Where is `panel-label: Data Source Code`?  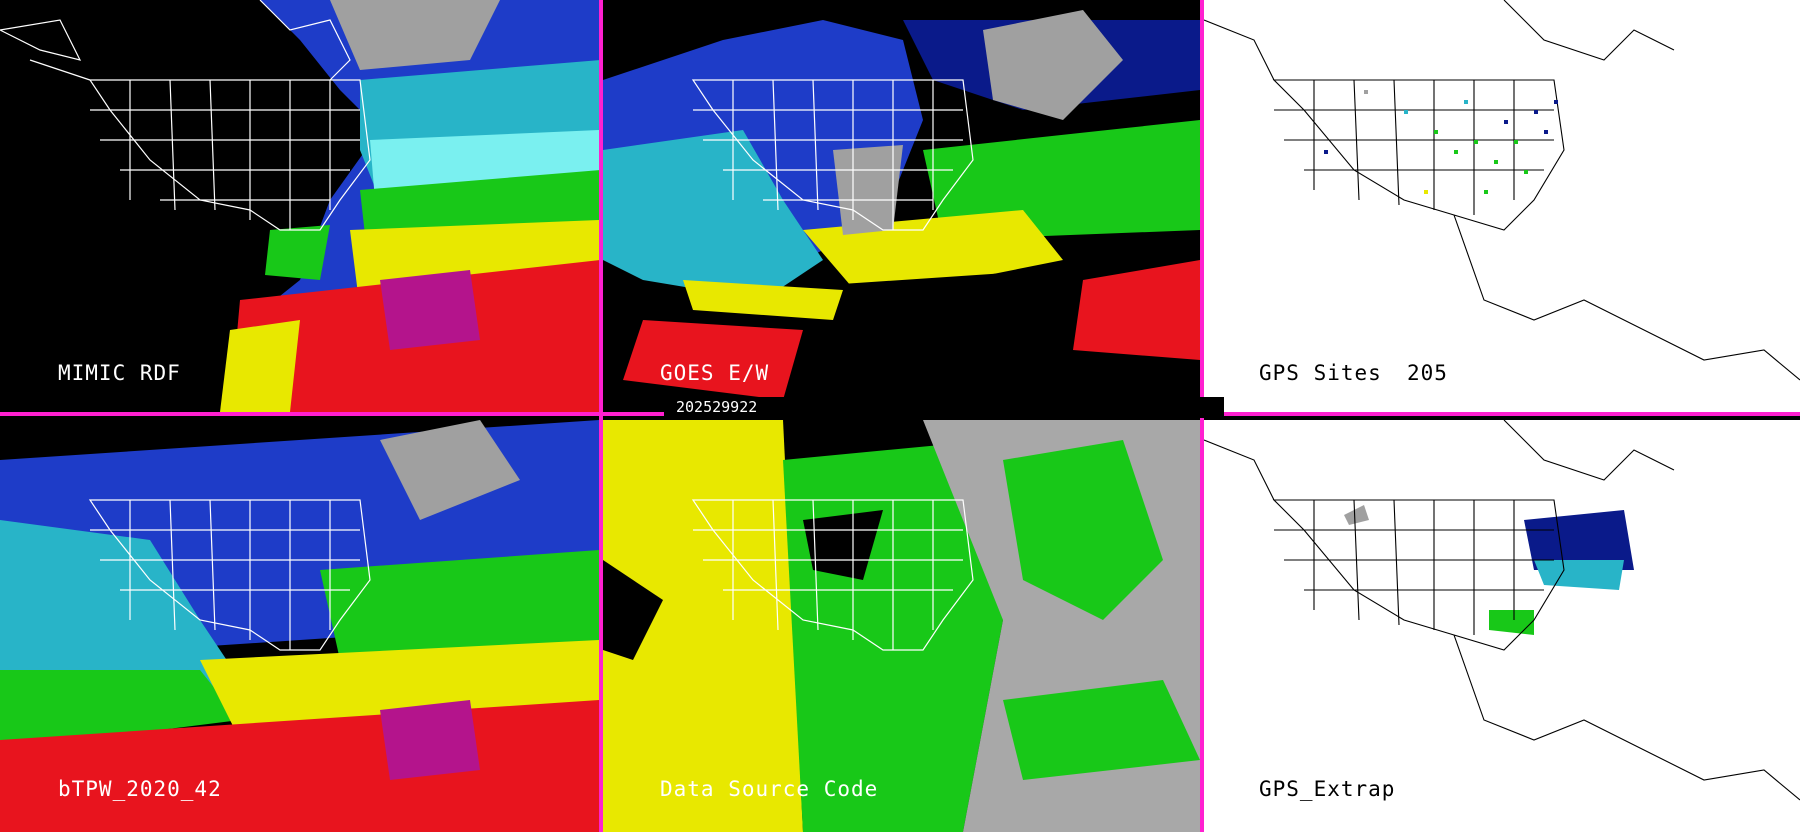 panel-label: Data Source Code is located at coordinates (769, 789).